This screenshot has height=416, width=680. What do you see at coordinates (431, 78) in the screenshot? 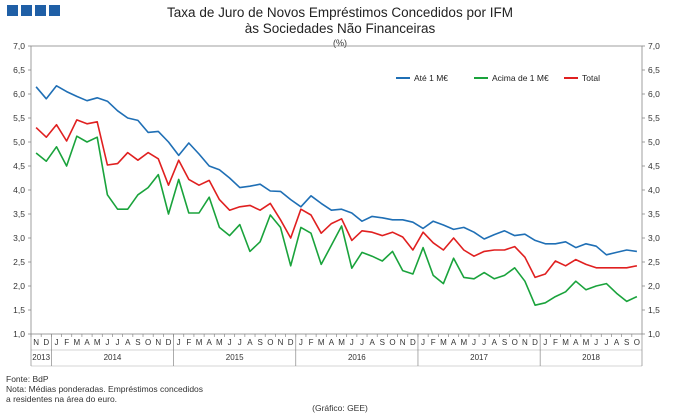
I see `legend-label-1: Até 1 M€` at bounding box center [431, 78].